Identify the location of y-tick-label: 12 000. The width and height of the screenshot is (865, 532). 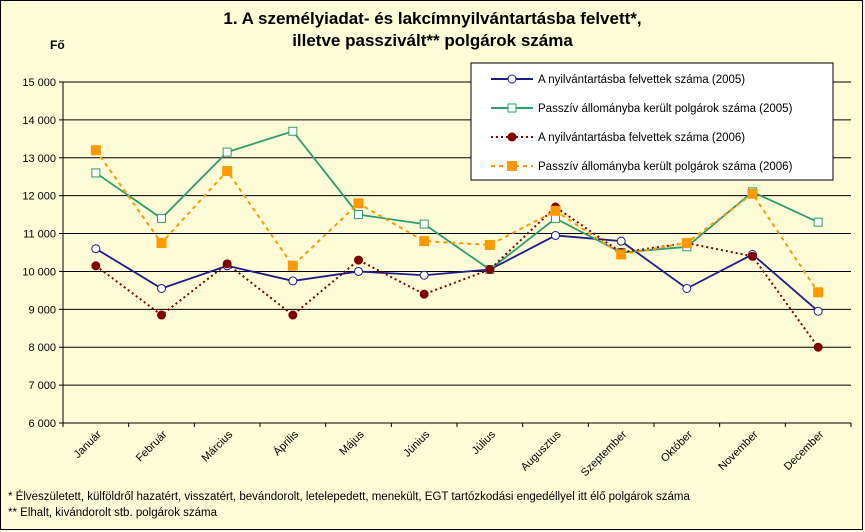
(39, 197).